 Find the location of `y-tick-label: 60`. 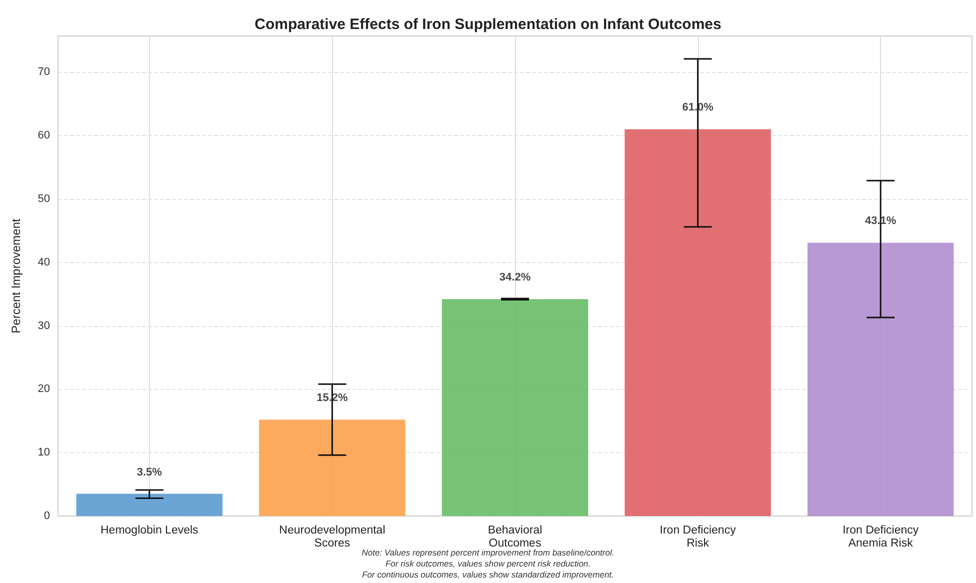

y-tick-label: 60 is located at coordinates (44, 136).